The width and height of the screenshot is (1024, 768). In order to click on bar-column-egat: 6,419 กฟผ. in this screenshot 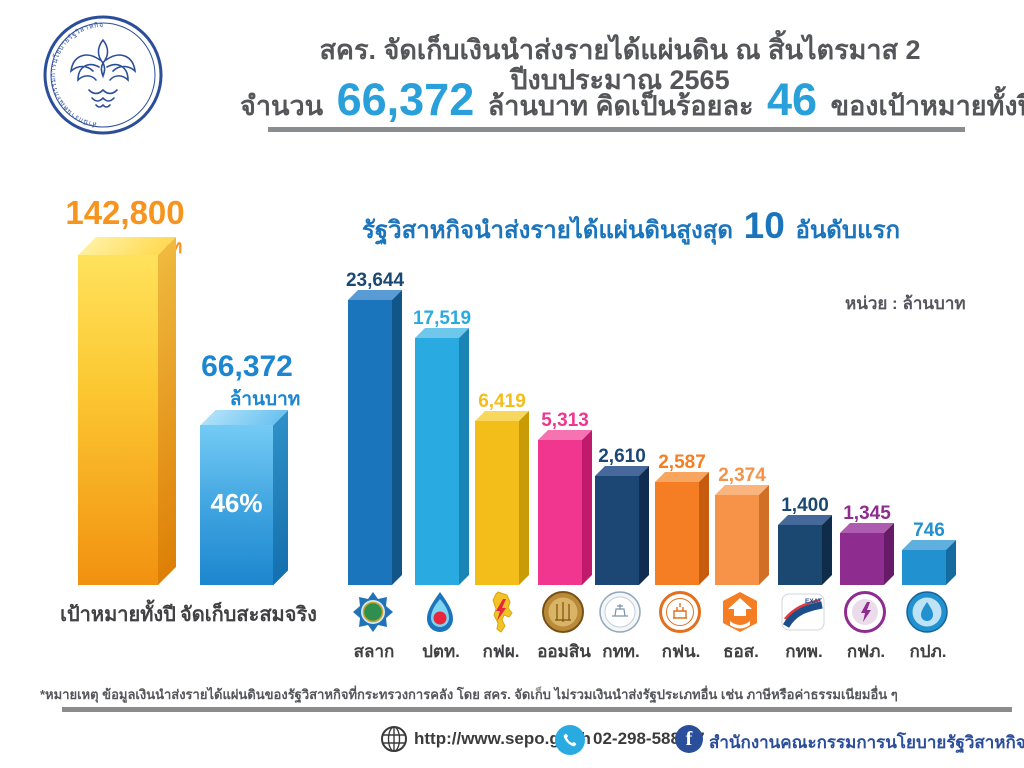, I will do `click(500, 526)`.